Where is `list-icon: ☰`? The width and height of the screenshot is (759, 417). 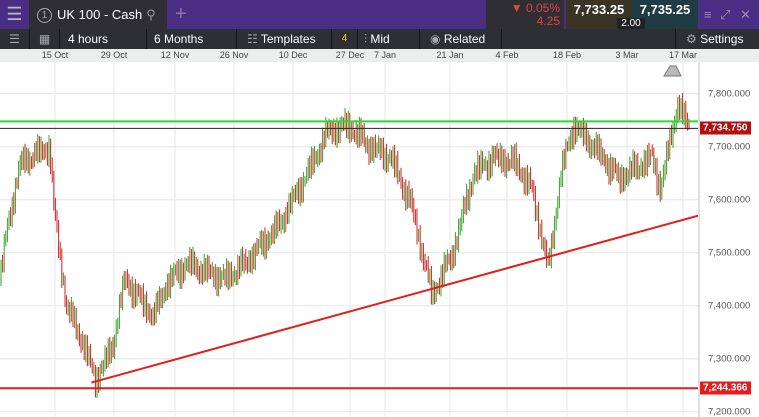
list-icon: ☰ is located at coordinates (15, 39).